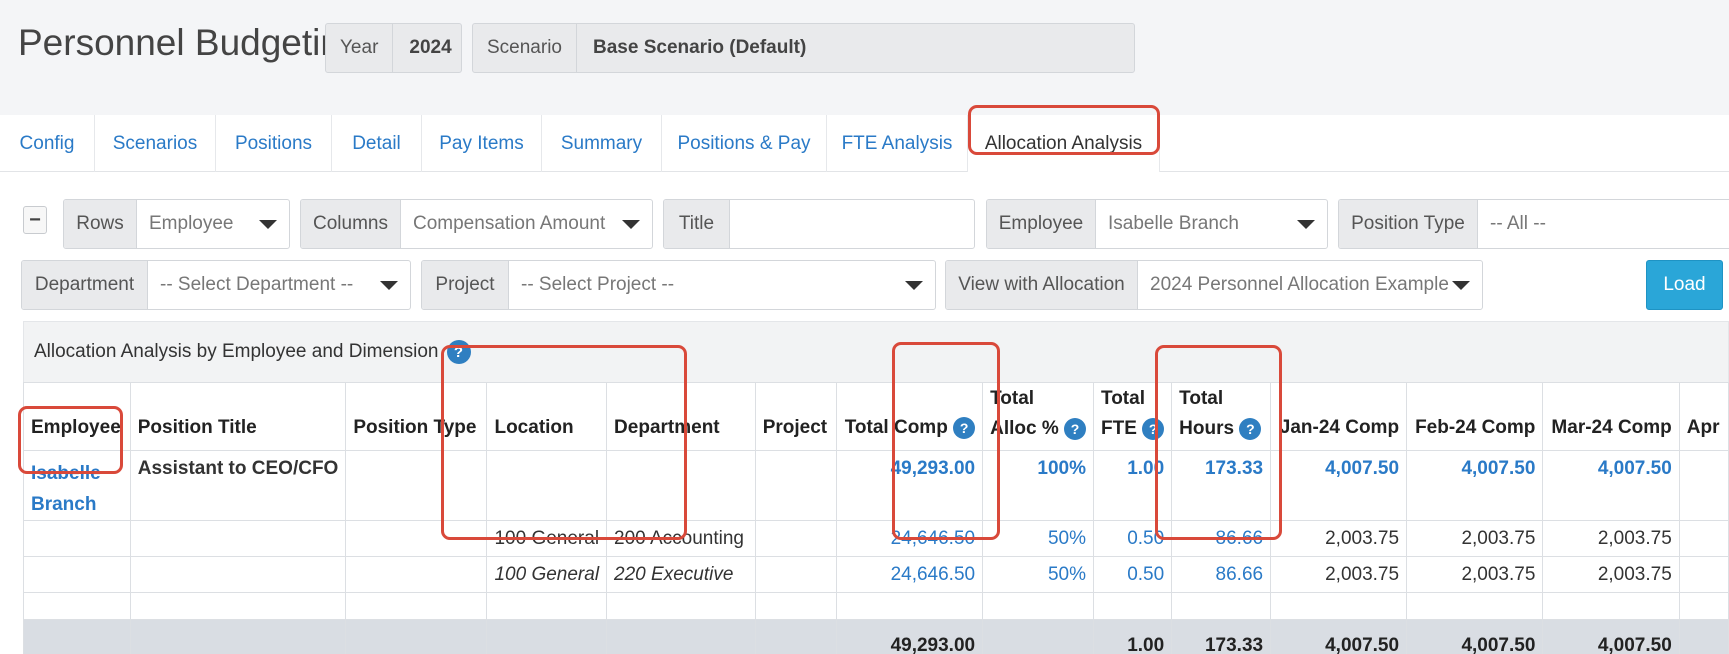 The height and width of the screenshot is (654, 1729). Describe the element at coordinates (66, 473) in the screenshot. I see `employee-first-name: Isabelle` at that location.